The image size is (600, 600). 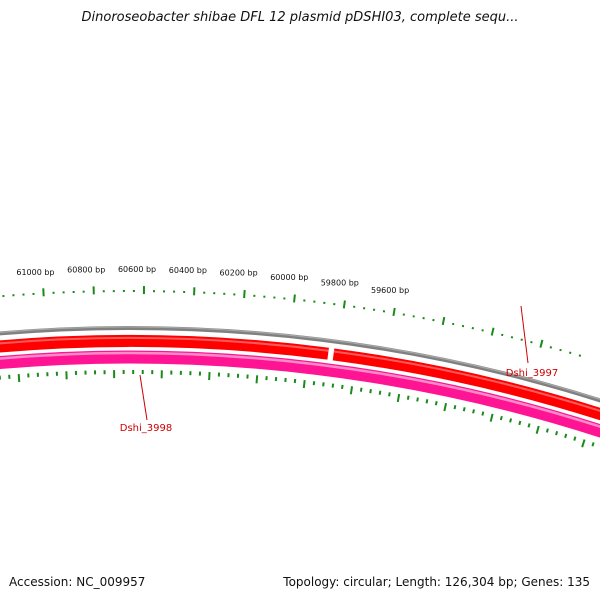 What do you see at coordinates (297, 409) in the screenshot?
I see `inner-scale-ticks` at bounding box center [297, 409].